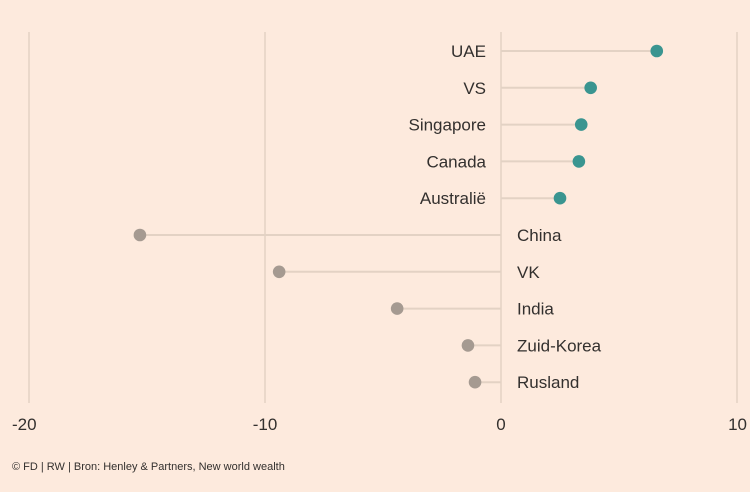 The width and height of the screenshot is (750, 492). Describe the element at coordinates (456, 161) in the screenshot. I see `category-label: Canada` at that location.